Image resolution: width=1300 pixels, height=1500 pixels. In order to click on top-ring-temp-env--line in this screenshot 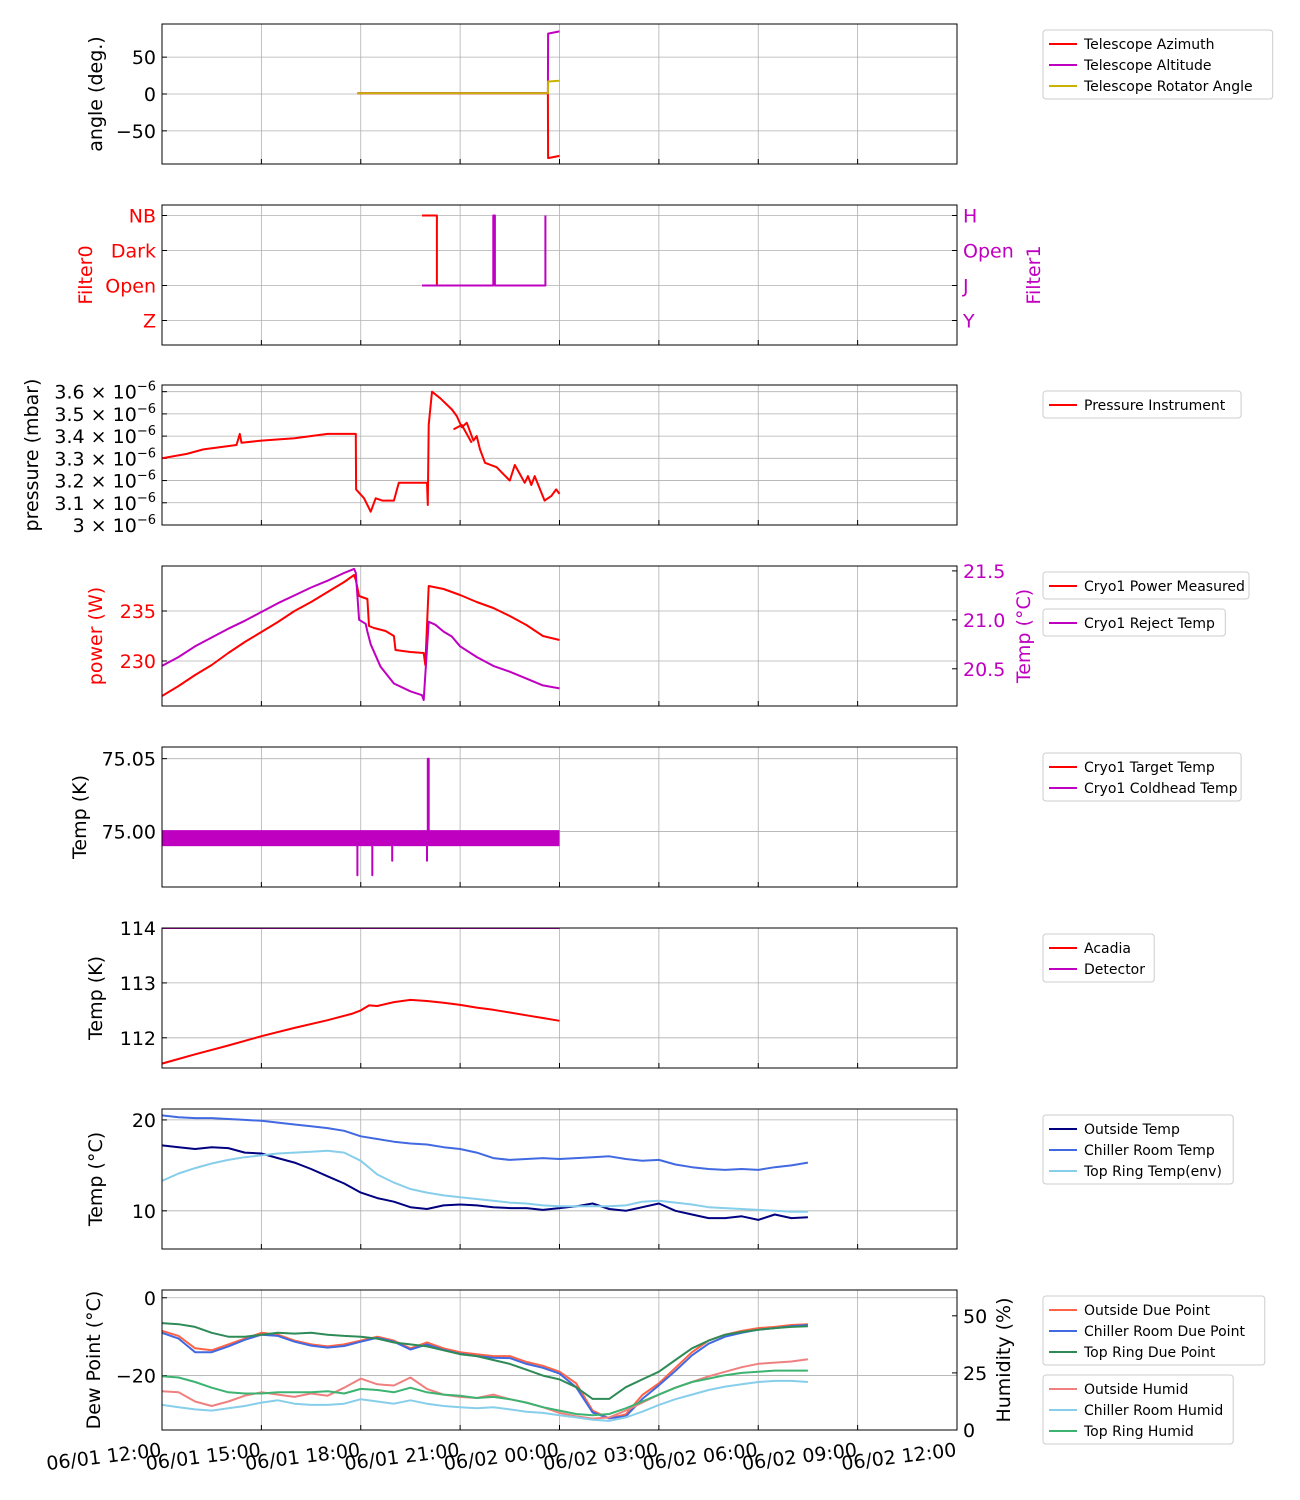, I will do `click(485, 1181)`.